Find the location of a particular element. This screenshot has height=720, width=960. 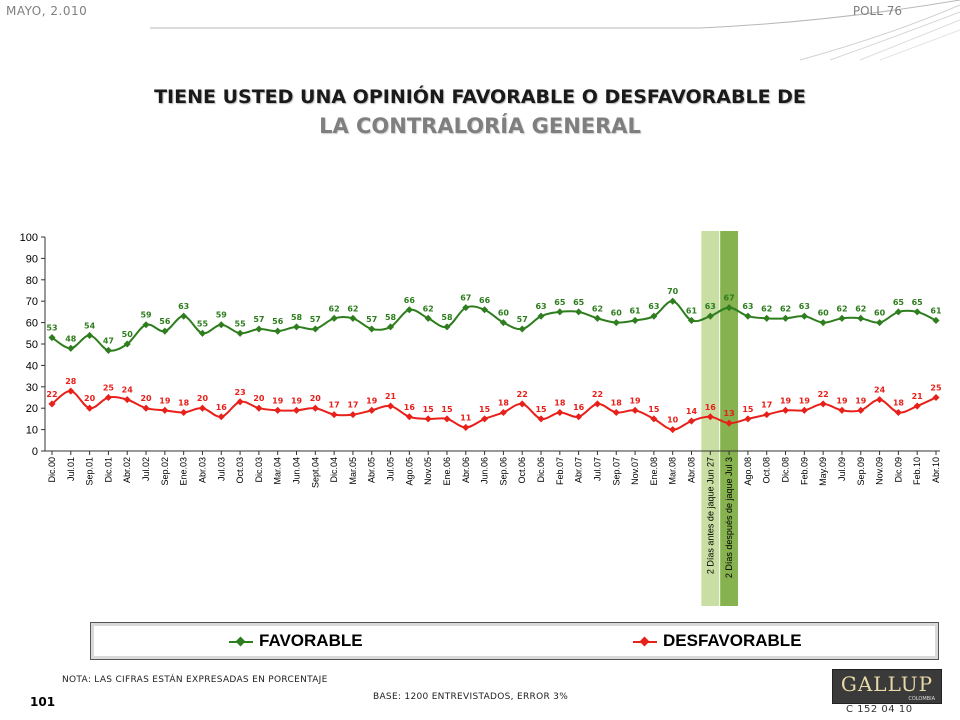

data-label-desfavorable: 21 is located at coordinates (391, 396).